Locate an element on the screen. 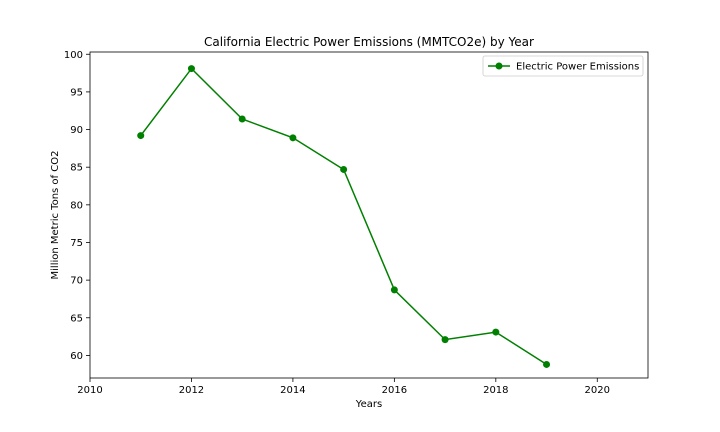  y-tick-label: 95 is located at coordinates (76, 92).